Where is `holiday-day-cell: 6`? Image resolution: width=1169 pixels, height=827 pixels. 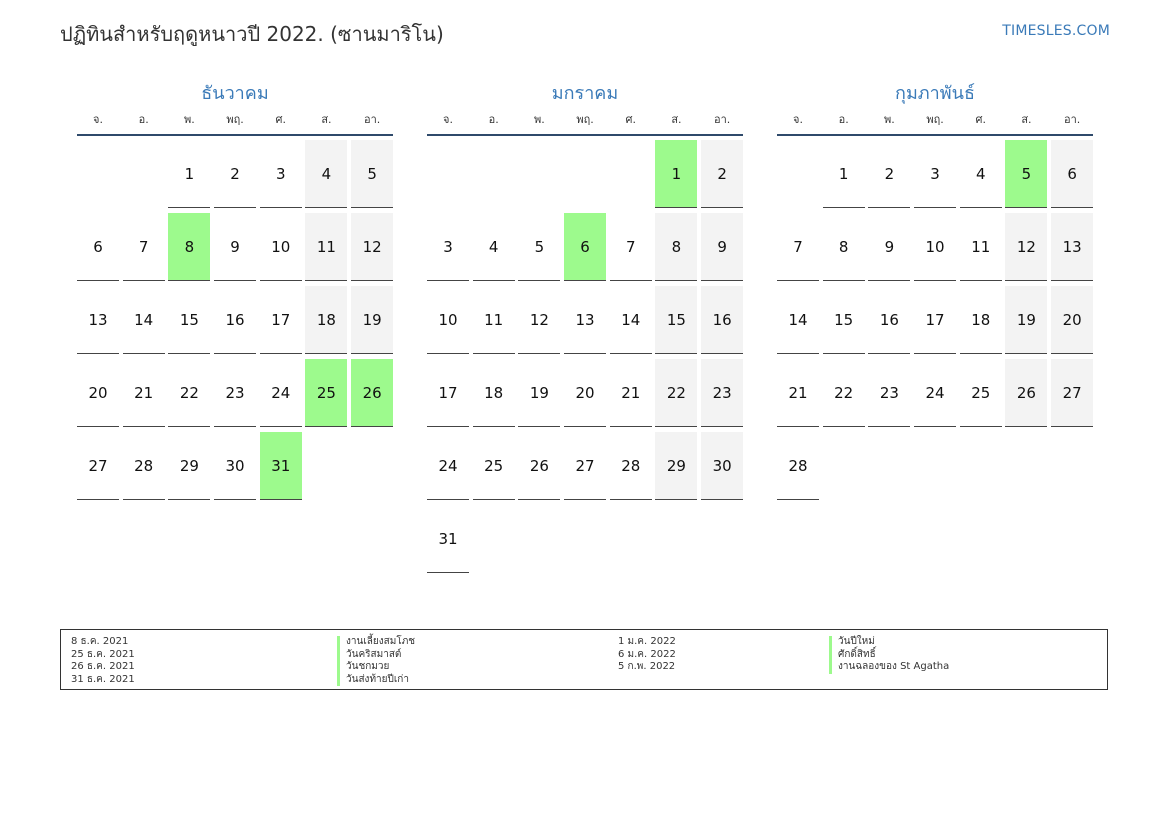 holiday-day-cell: 6 is located at coordinates (585, 247).